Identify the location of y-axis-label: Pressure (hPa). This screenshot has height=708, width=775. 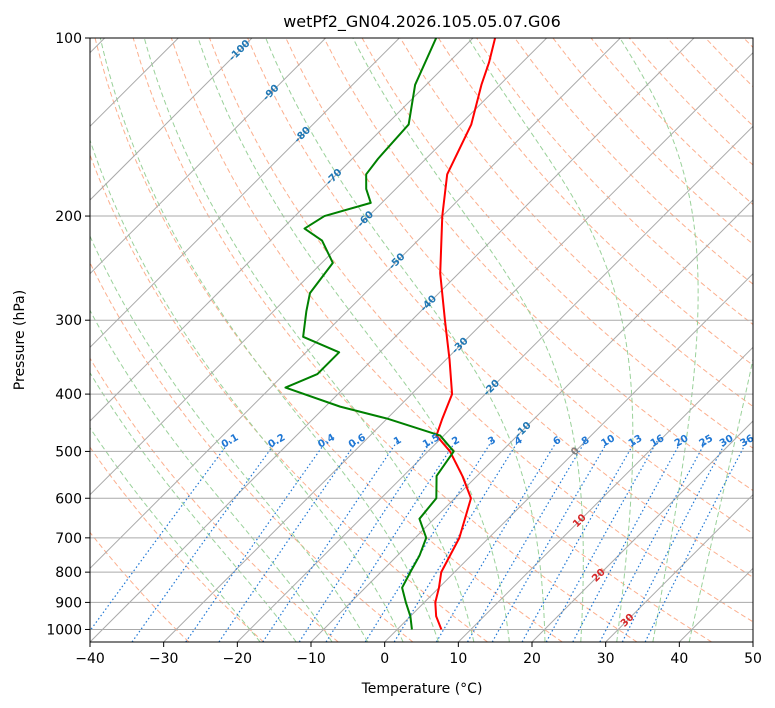
(20, 340).